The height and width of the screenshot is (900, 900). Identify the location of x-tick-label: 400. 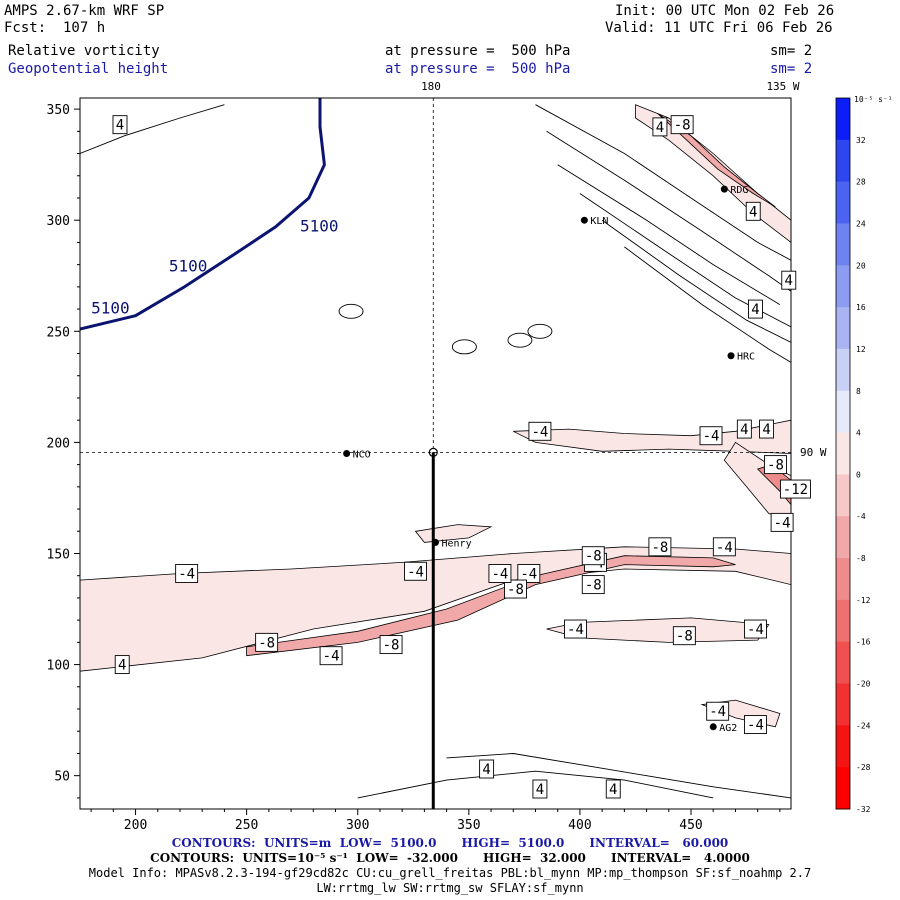
(579, 825).